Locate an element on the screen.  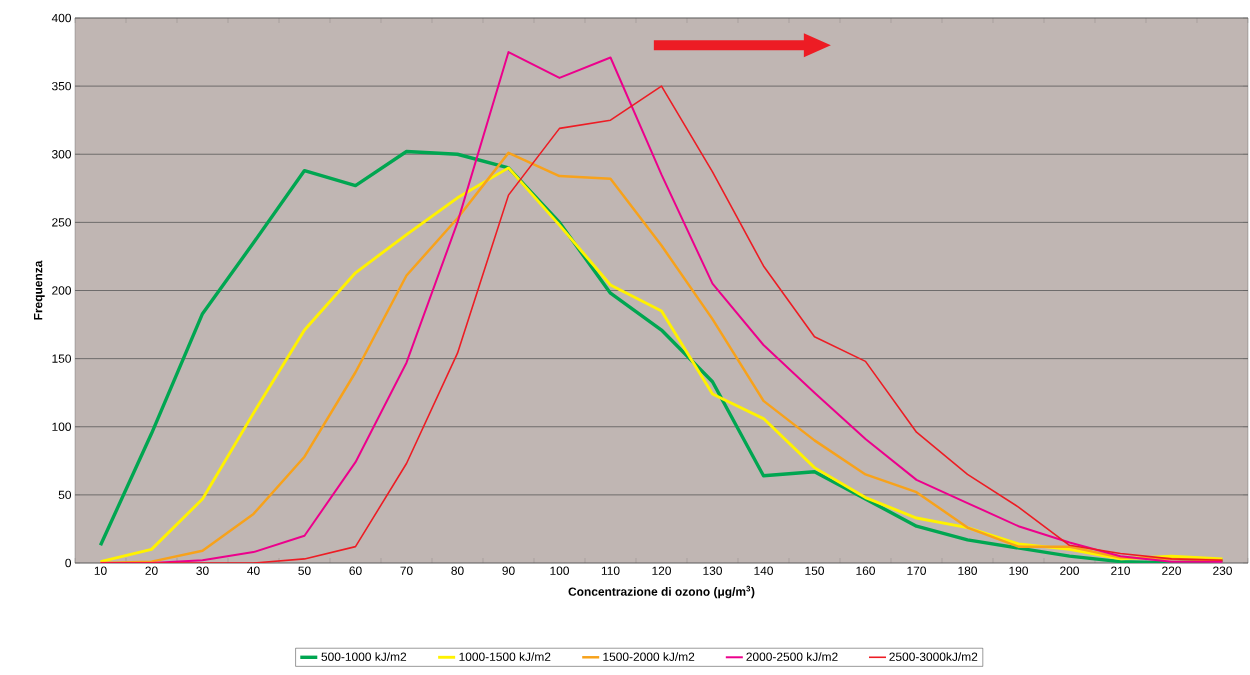
x-axis-title: Concentrazione di ozono (μg/m$^{3}$) is located at coordinates (661, 592).